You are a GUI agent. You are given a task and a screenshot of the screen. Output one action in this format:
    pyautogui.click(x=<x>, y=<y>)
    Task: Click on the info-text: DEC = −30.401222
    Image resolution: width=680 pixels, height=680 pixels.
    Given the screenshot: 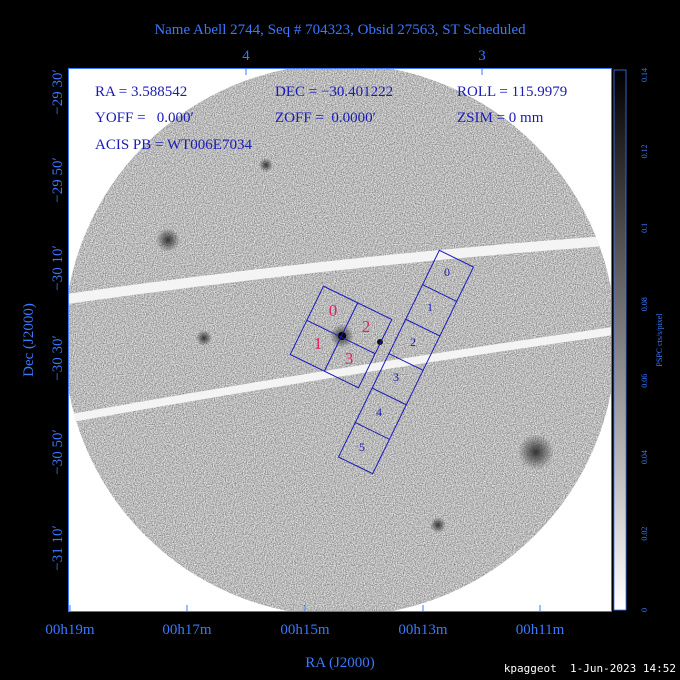 What is the action you would take?
    pyautogui.click(x=334, y=92)
    